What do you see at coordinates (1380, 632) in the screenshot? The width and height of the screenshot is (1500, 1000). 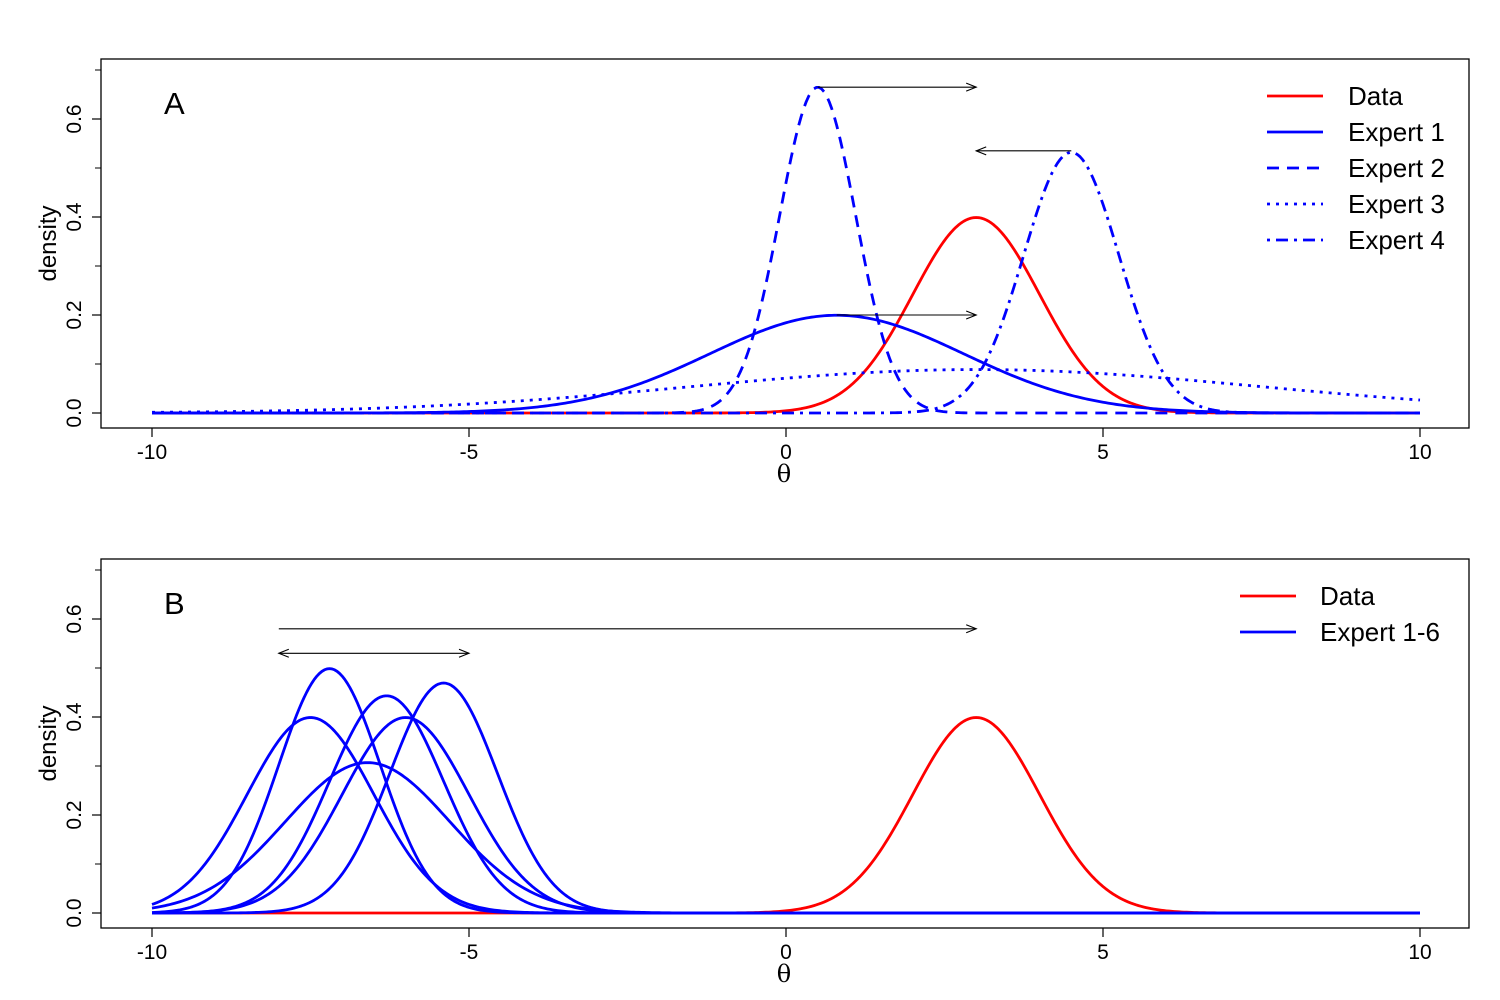 I see `legend-label: Expert 1-6` at bounding box center [1380, 632].